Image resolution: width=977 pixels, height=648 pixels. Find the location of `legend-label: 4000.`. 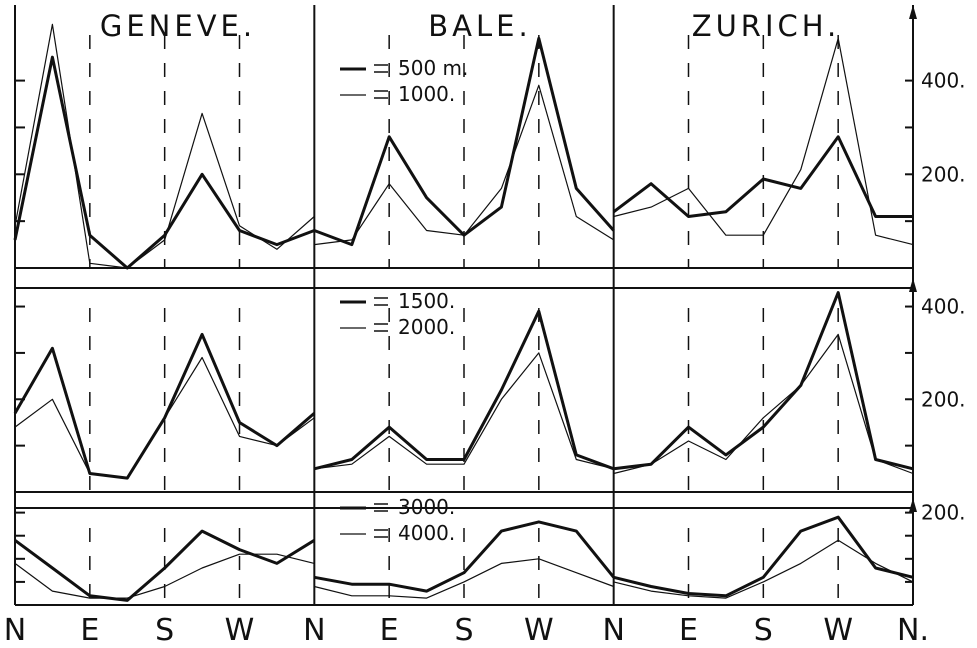

legend-label: 4000. is located at coordinates (426, 533).